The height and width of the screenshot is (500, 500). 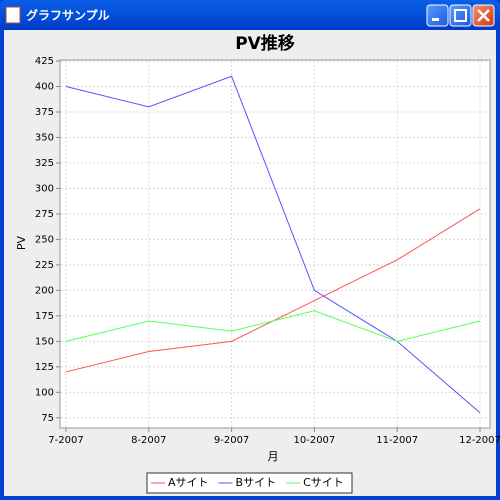 What do you see at coordinates (315, 440) in the screenshot?
I see `x-tick-label: 10-2007` at bounding box center [315, 440].